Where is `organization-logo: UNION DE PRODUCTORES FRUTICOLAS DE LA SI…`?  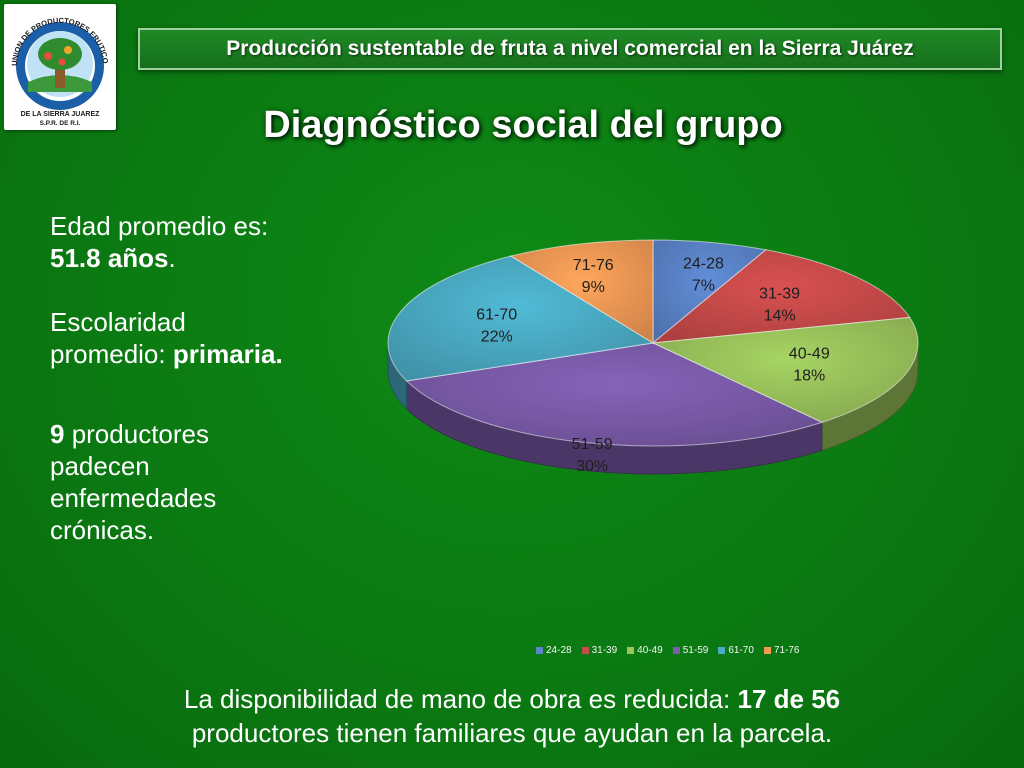 organization-logo: UNION DE PRODUCTORES FRUTICOLAS DE LA SI… is located at coordinates (60, 67).